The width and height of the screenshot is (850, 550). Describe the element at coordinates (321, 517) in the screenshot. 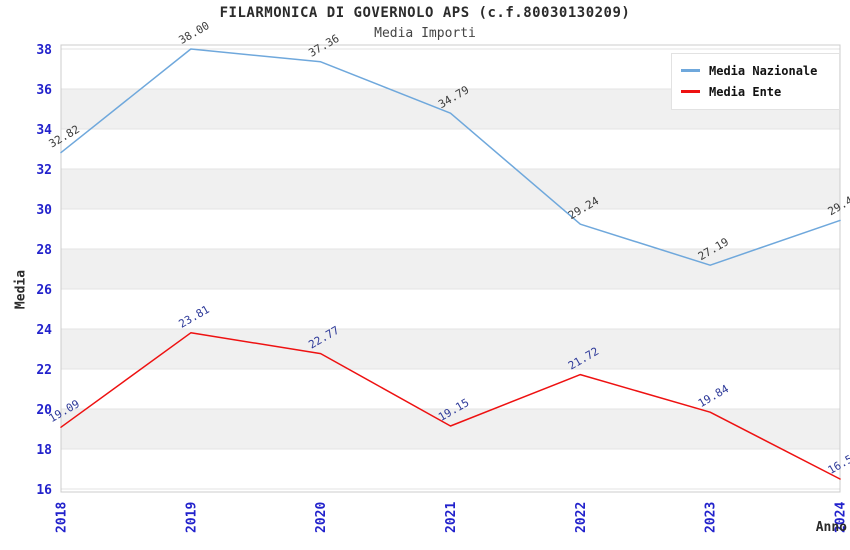

I see `x-tick-label: 2020` at that location.